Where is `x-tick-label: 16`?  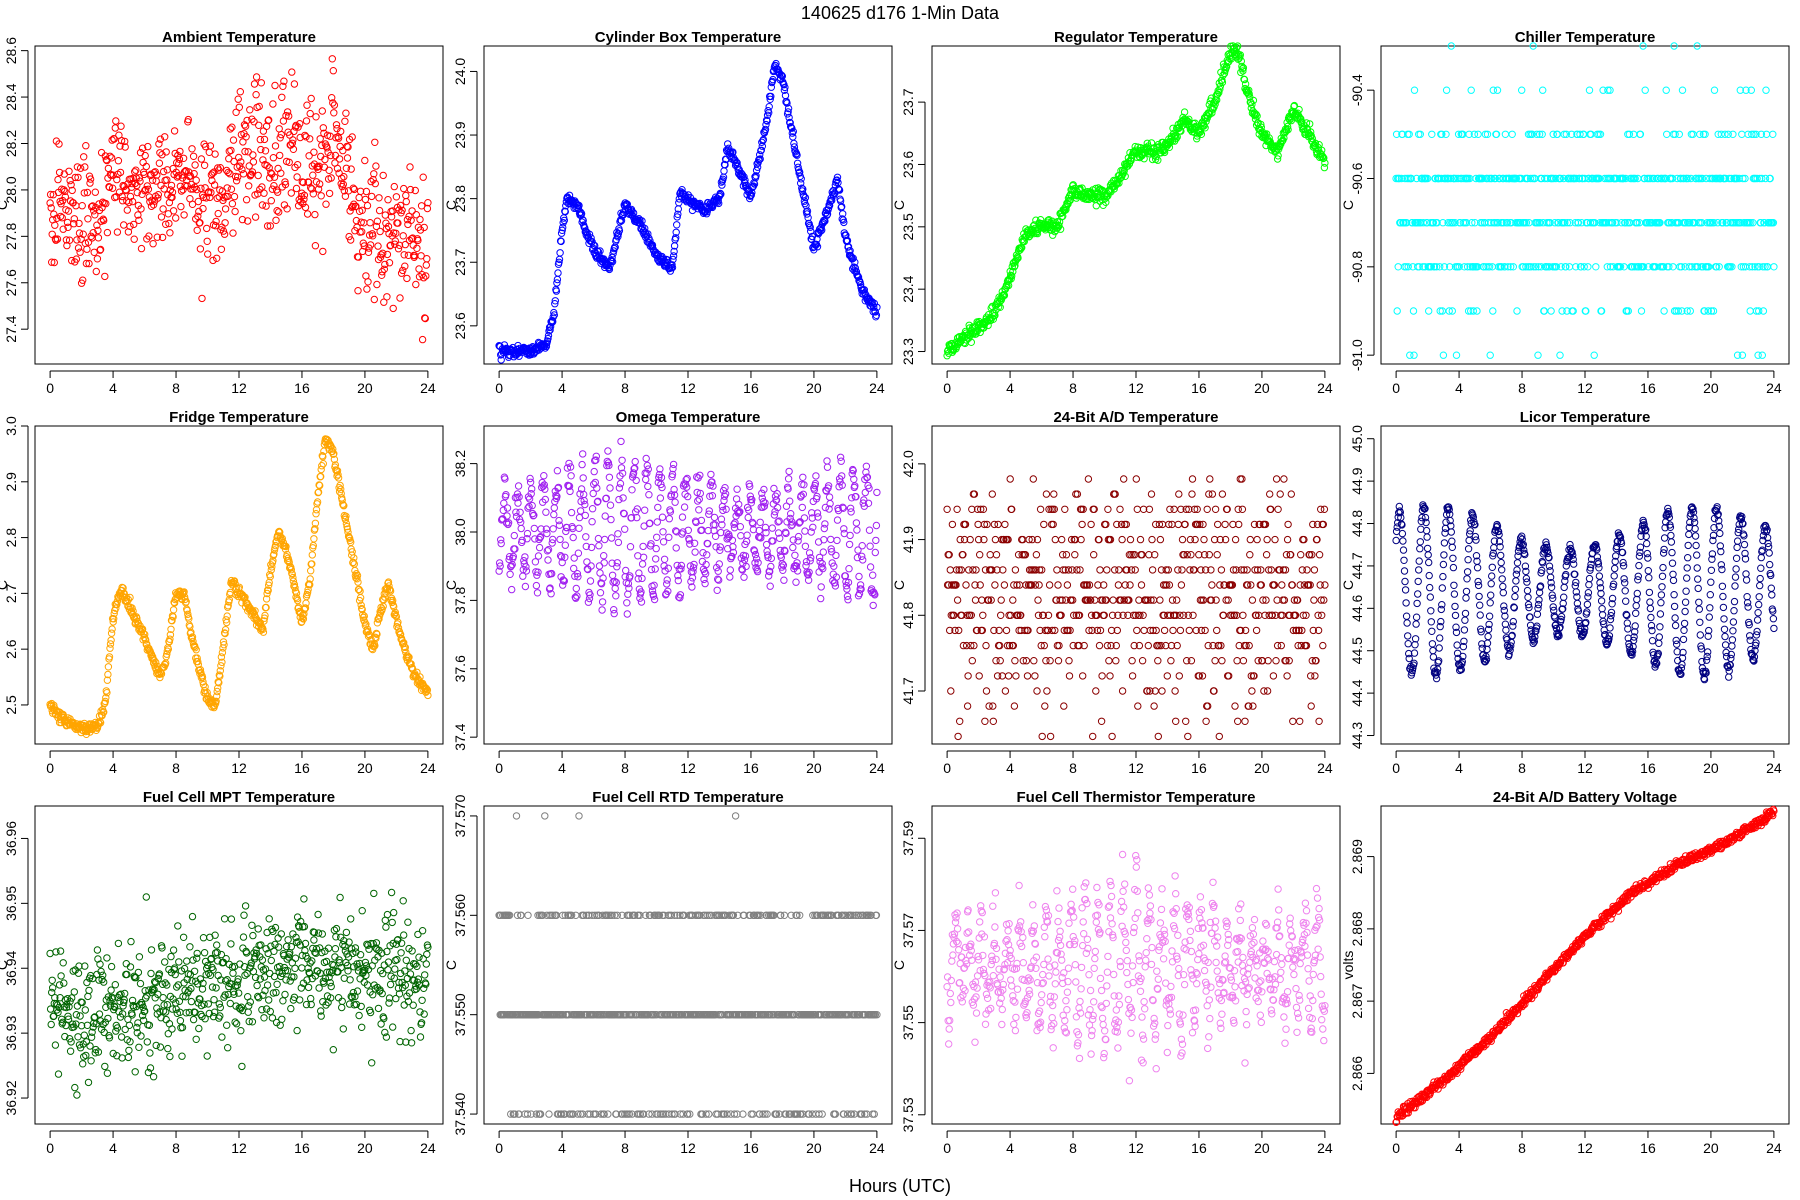
x-tick-label: 16 is located at coordinates (751, 768).